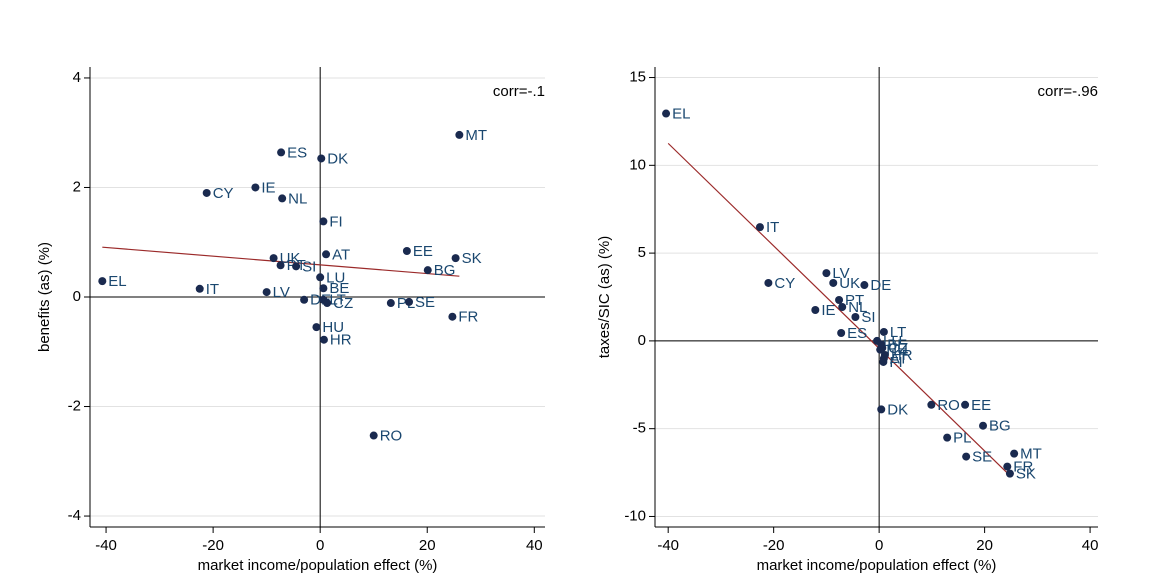  I want to click on point-label: LU, so click(335, 277).